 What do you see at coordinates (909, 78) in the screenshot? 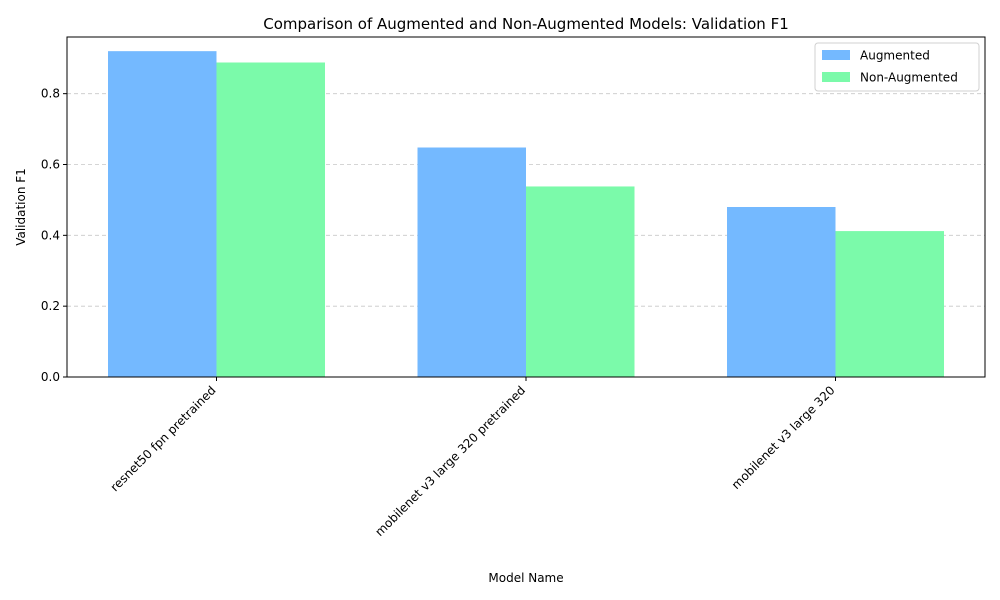
I see `legend-label: Non-Augmented` at bounding box center [909, 78].